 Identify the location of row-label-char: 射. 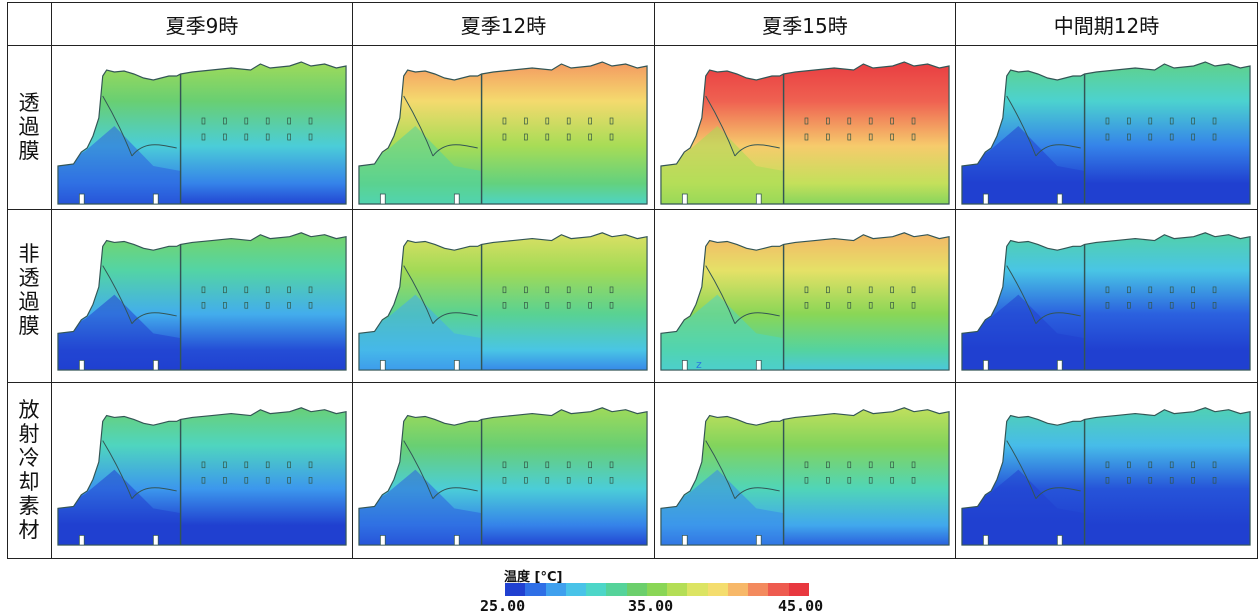
(29, 434).